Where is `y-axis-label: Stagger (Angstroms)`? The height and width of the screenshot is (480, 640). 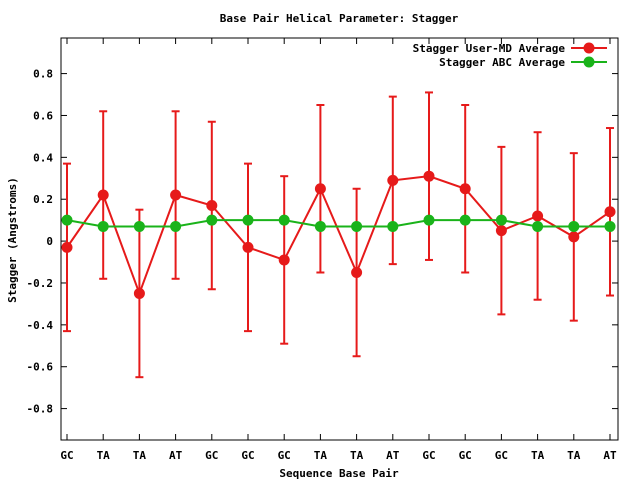 y-axis-label: Stagger (Angstroms) is located at coordinates (12, 240).